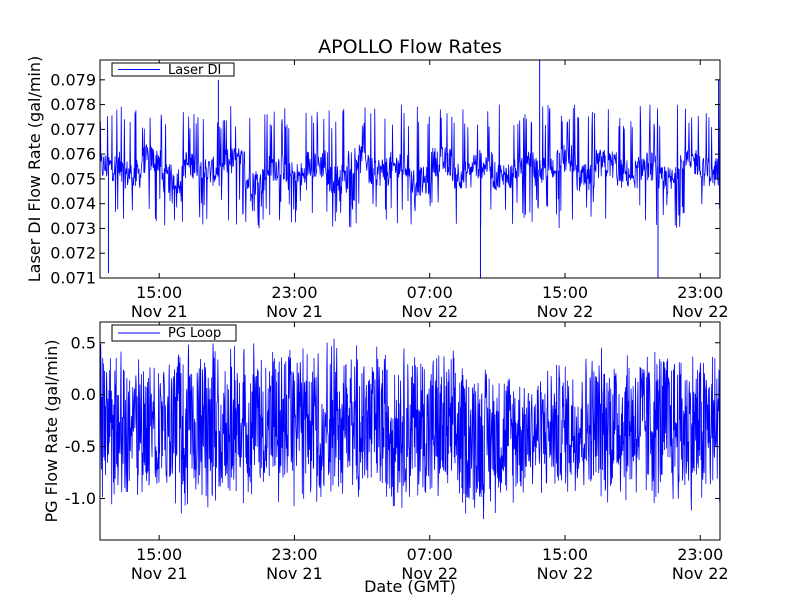 Image resolution: width=800 pixels, height=600 pixels. Describe the element at coordinates (73, 104) in the screenshot. I see `laser-di-y-tick-label: 0.078` at that location.